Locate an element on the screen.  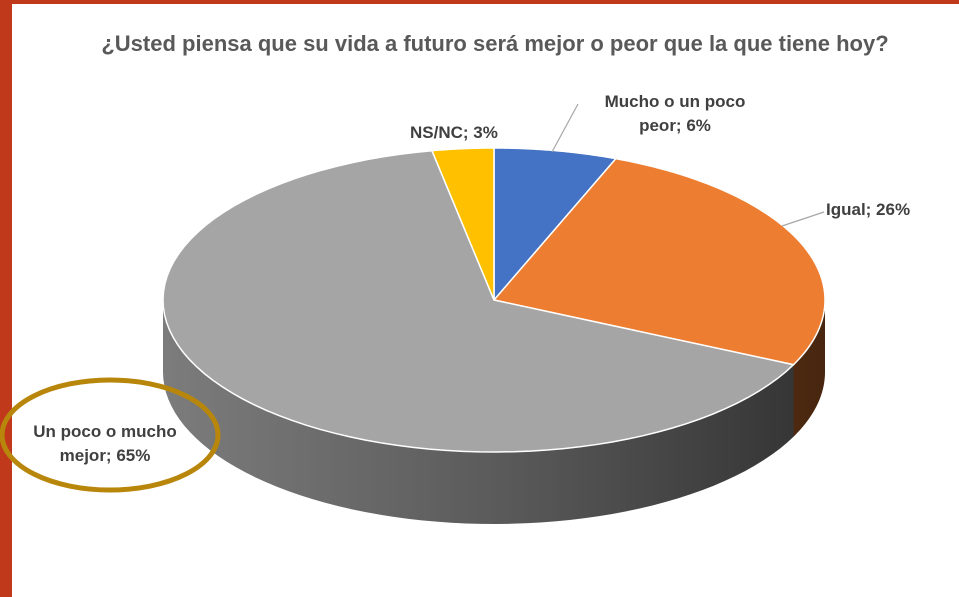
data-label: NS/NC; 3% is located at coordinates (454, 132).